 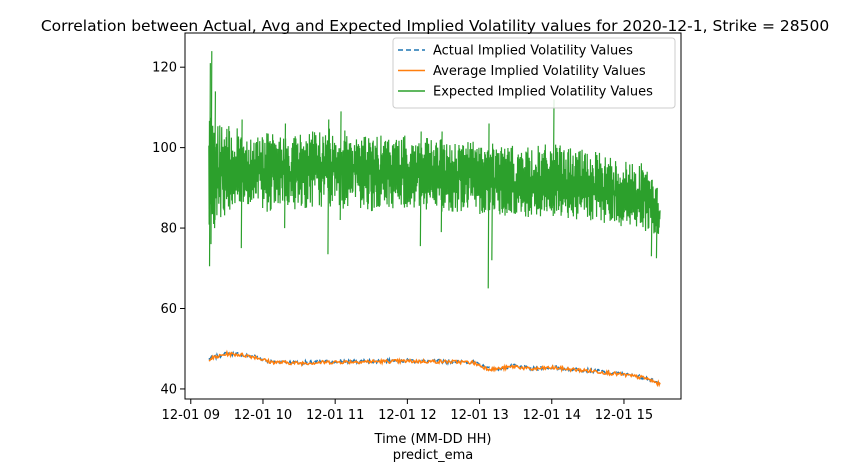 I want to click on legend-label: Actual Implied Volatility Values, so click(x=533, y=51).